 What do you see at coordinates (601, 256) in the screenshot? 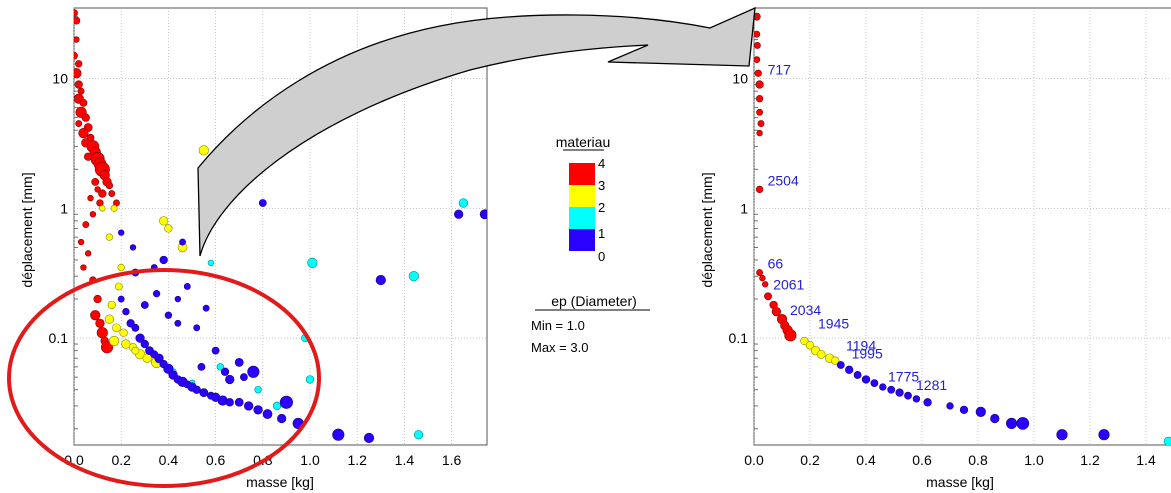
I see `color-label-0: 0` at bounding box center [601, 256].